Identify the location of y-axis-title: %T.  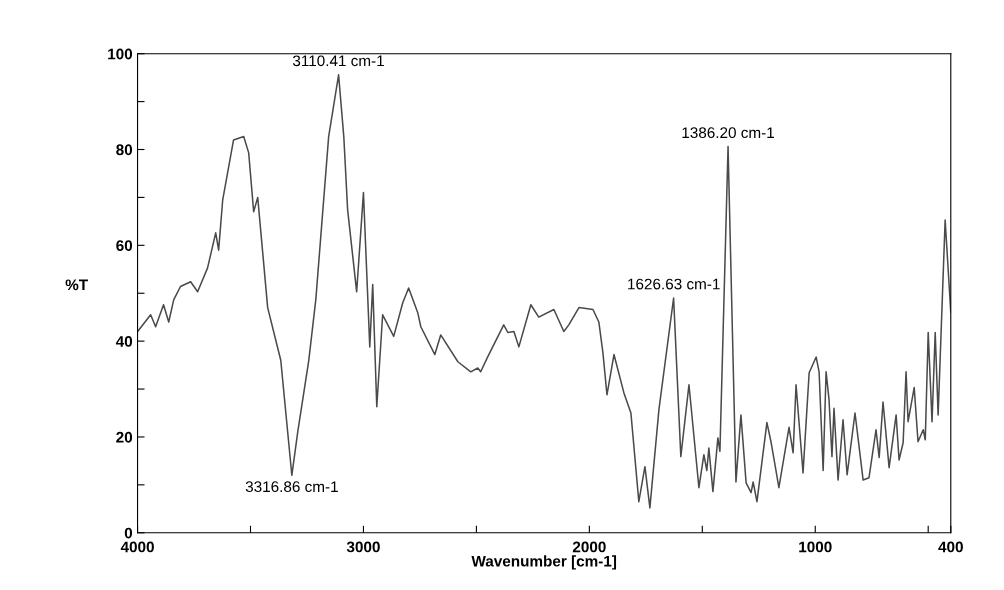
(76, 285).